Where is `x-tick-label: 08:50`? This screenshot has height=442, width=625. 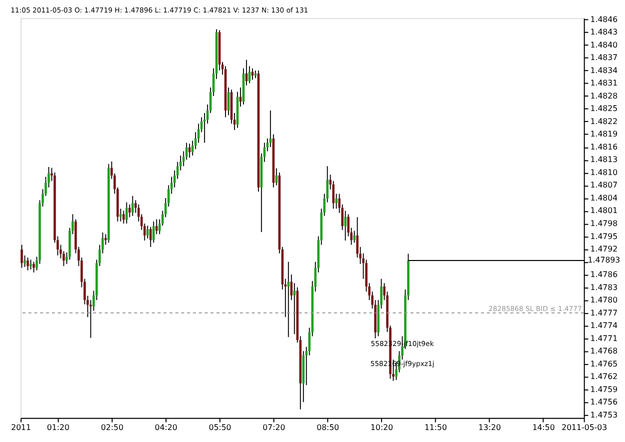
x-tick-label: 08:50 is located at coordinates (328, 427).